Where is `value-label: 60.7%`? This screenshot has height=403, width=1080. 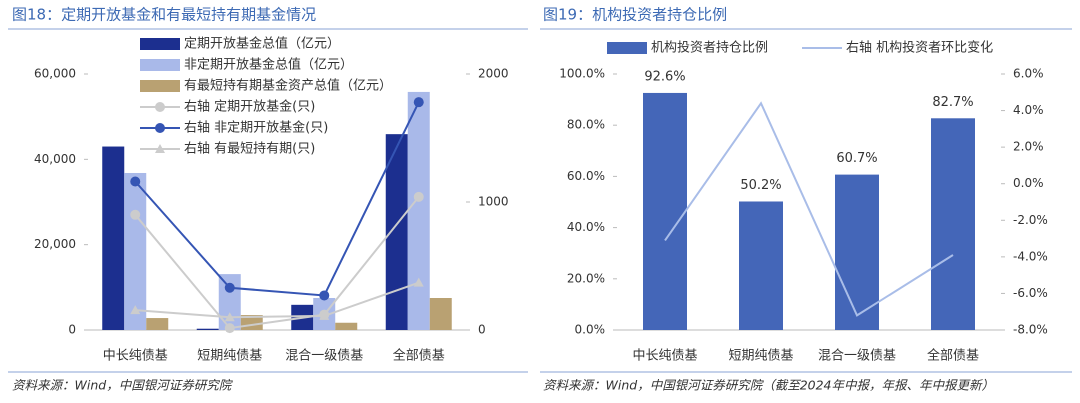
value-label: 60.7% is located at coordinates (856, 158).